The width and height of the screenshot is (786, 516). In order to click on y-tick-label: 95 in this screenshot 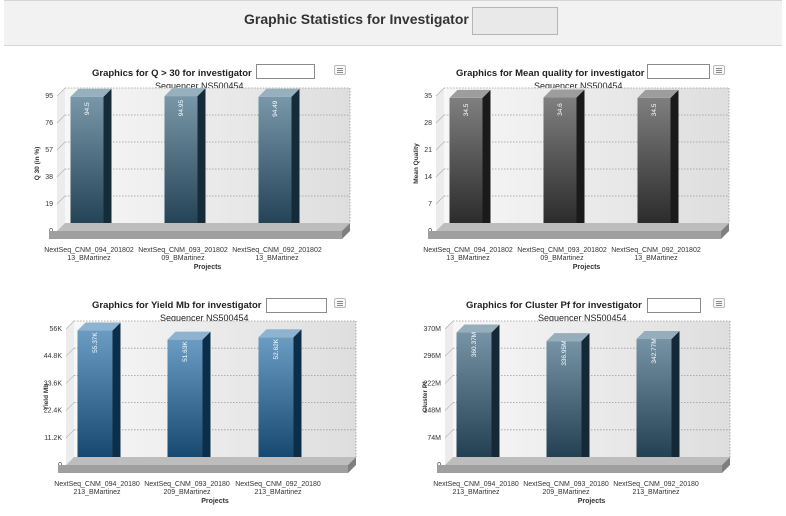, I will do `click(49, 96)`.